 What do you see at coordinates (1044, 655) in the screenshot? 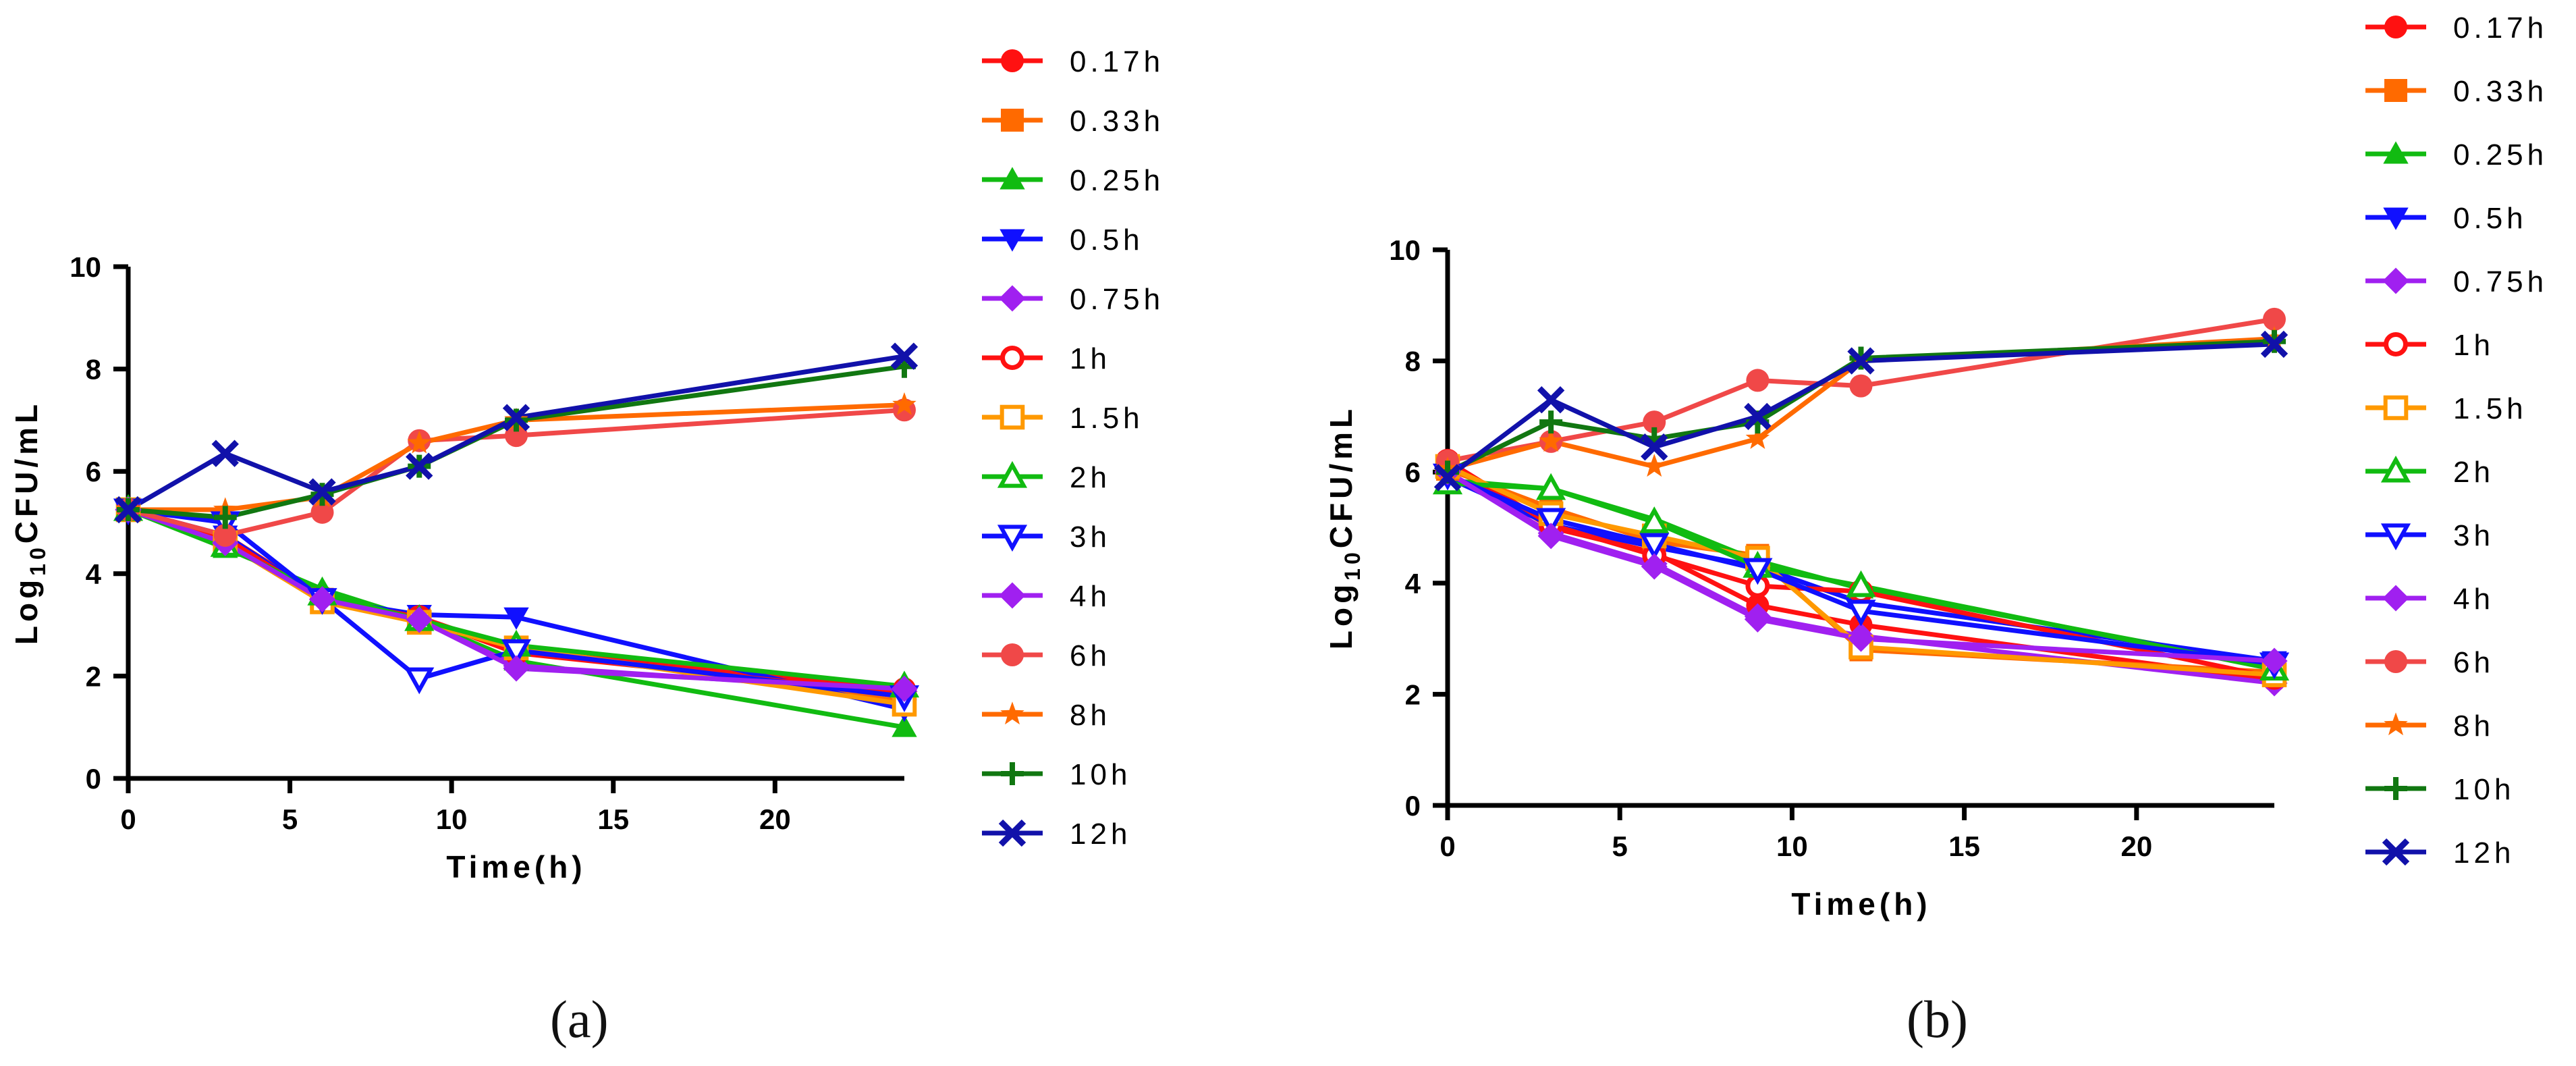
I see `legend-item: 6h` at bounding box center [1044, 655].